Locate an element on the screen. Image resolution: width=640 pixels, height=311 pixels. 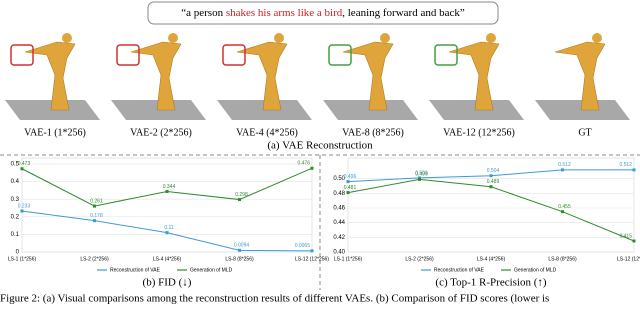
prompt-text: , leaning forward and back” is located at coordinates (403, 13).